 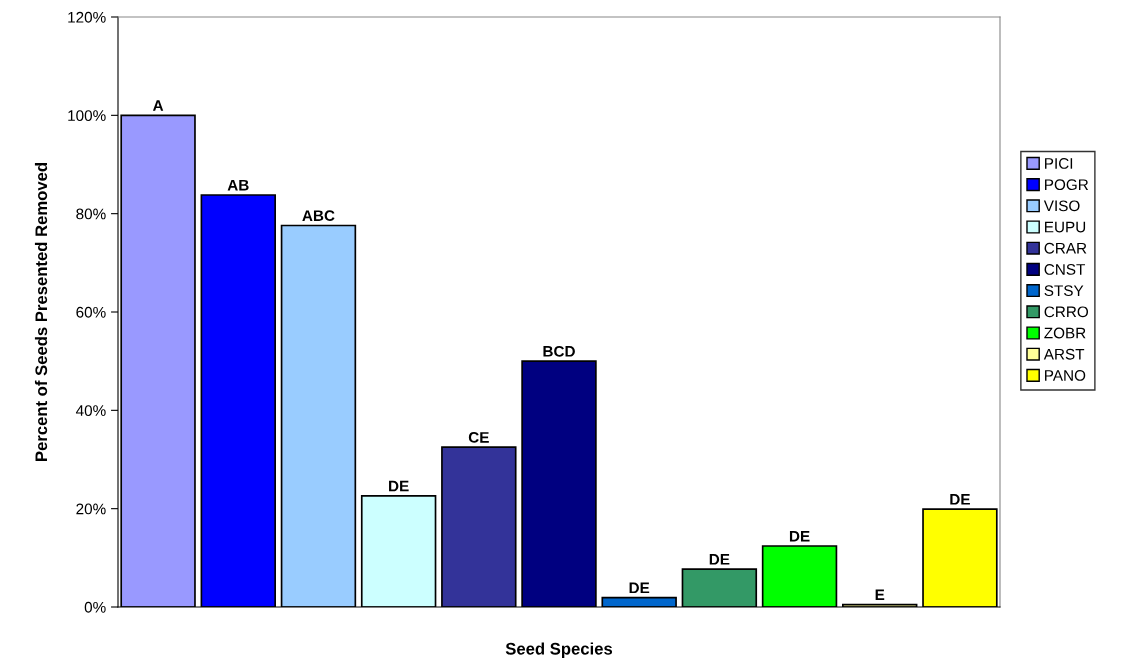 What do you see at coordinates (158, 105) in the screenshot?
I see `data-label: A` at bounding box center [158, 105].